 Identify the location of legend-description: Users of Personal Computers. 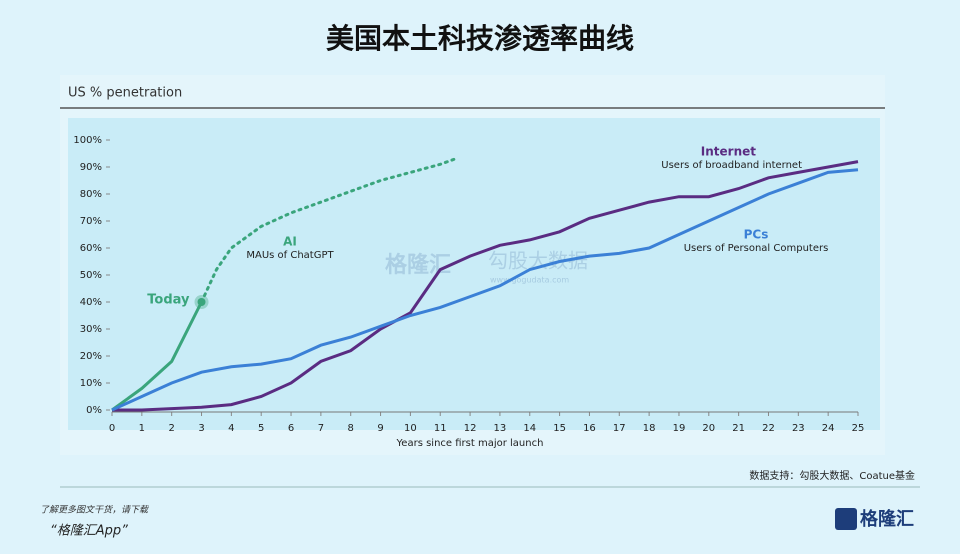
(756, 248).